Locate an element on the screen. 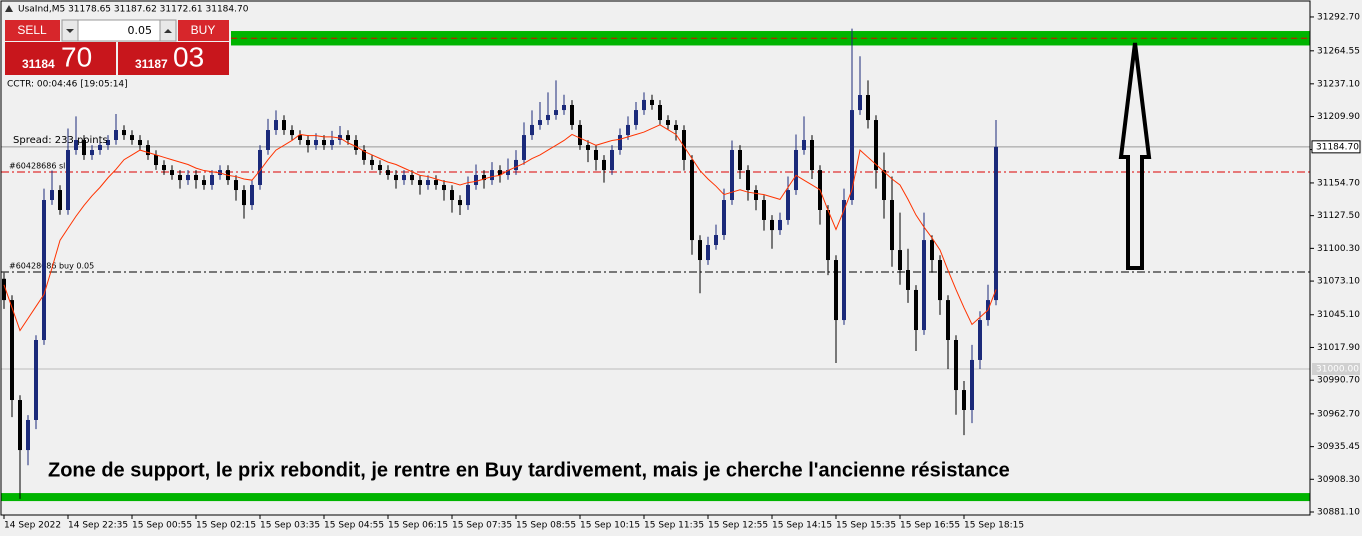 The height and width of the screenshot is (536, 1362). x-tick-label: 15 Sep 07:35 is located at coordinates (482, 526).